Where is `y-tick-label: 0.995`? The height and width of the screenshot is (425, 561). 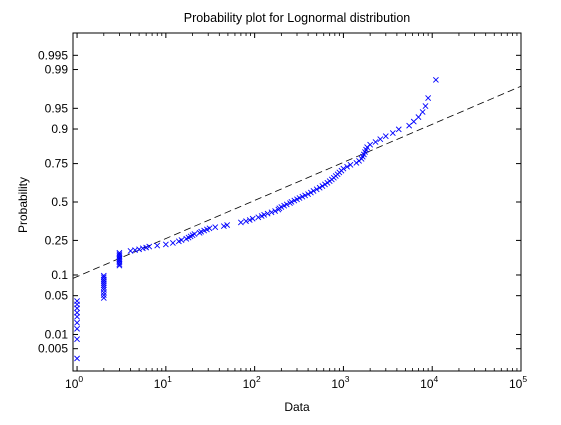 y-tick-label: 0.995 is located at coordinates (53, 55).